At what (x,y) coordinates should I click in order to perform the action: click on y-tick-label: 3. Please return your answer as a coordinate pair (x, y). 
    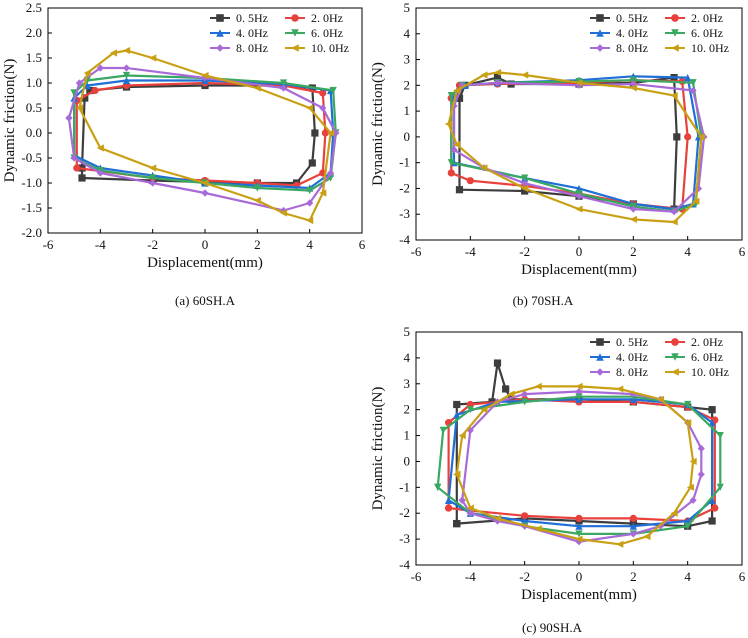
    Looking at the image, I should click on (407, 383).